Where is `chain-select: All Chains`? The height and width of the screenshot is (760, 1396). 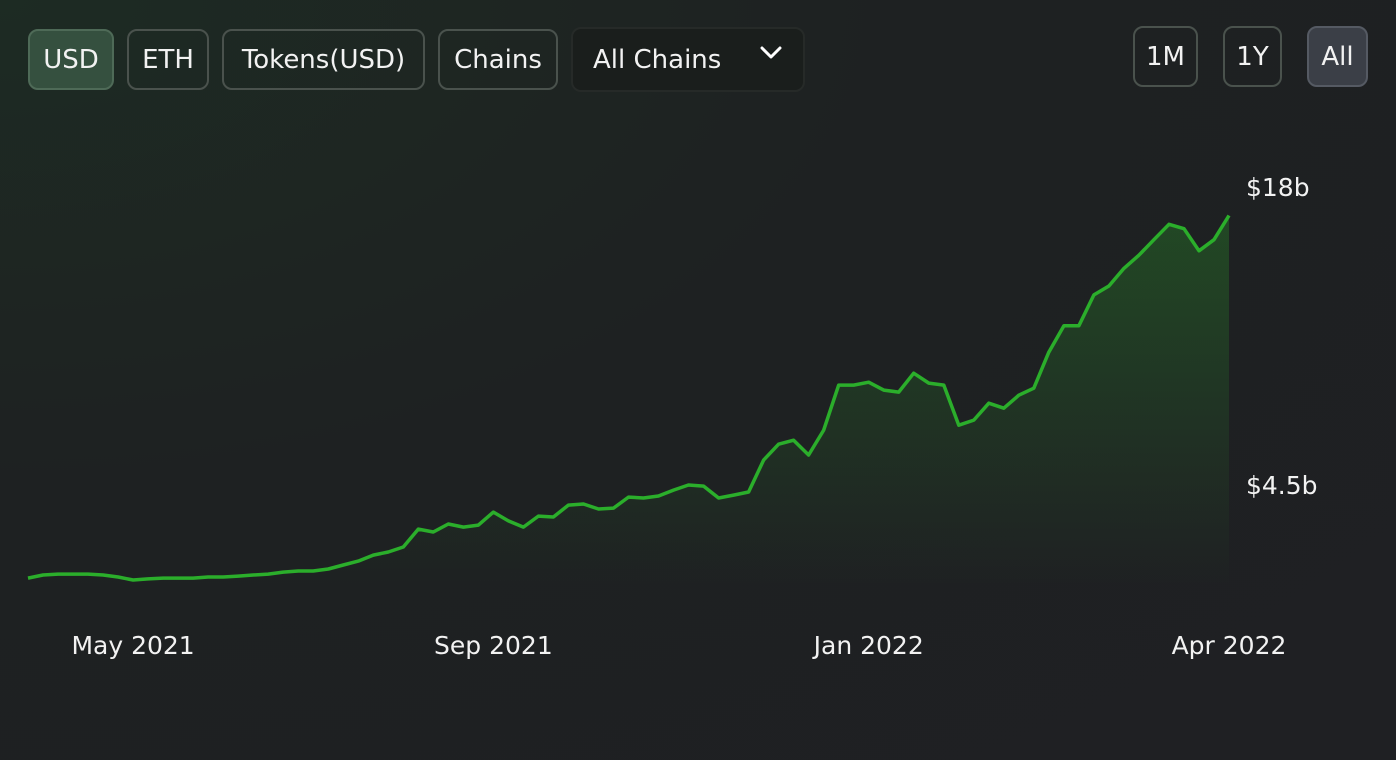 chain-select: All Chains is located at coordinates (688, 59).